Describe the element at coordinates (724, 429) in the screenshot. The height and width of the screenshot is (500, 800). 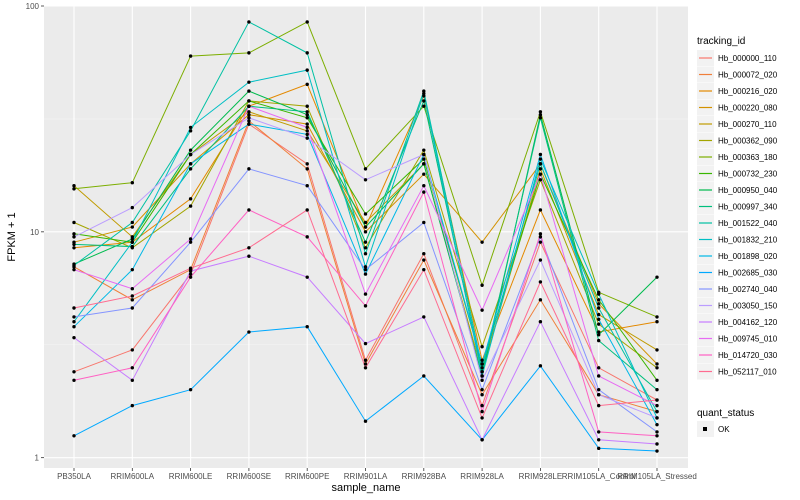
I see `shape-legend-label: OK` at that location.